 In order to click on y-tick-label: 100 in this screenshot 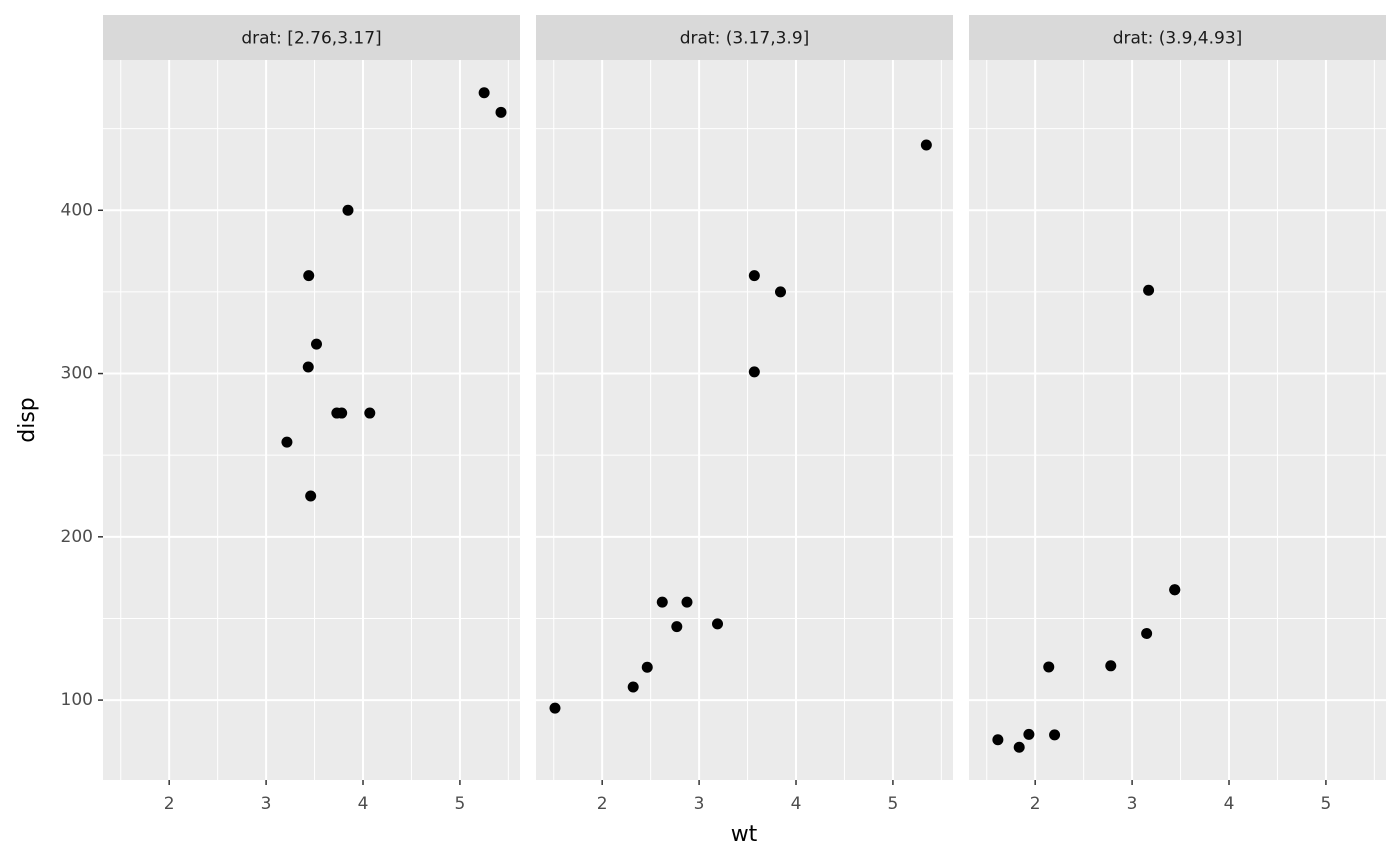, I will do `click(77, 700)`.